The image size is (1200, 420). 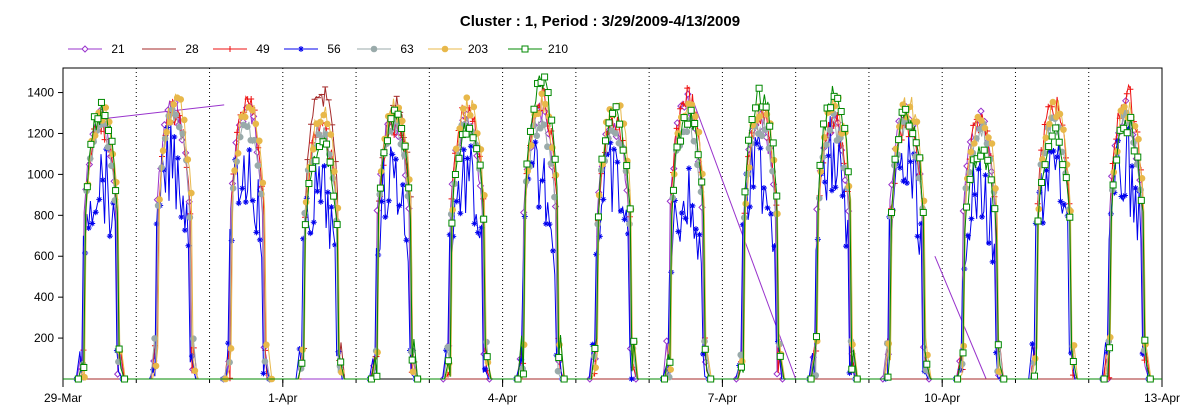 What do you see at coordinates (44, 338) in the screenshot?
I see `y-tick-label: 200` at bounding box center [44, 338].